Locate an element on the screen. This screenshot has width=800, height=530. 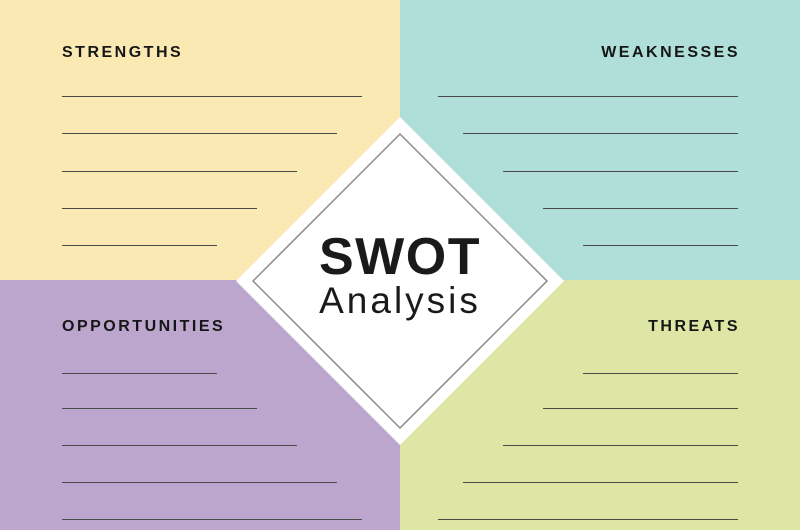
quadrant-weaknesses-title: WEAKNESSES is located at coordinates (670, 52).